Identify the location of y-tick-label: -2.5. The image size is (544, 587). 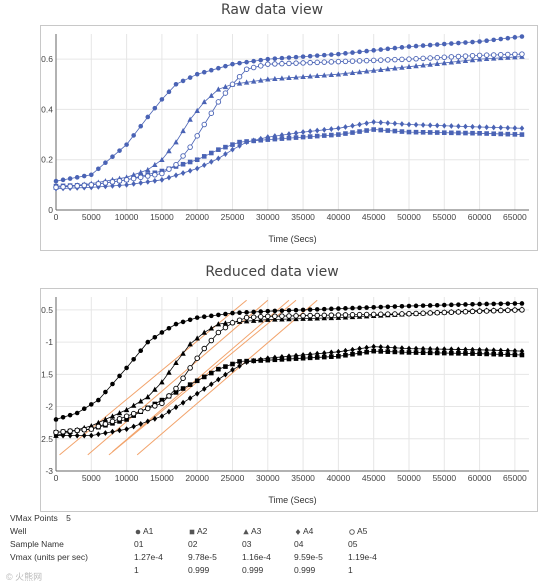
(47, 439).